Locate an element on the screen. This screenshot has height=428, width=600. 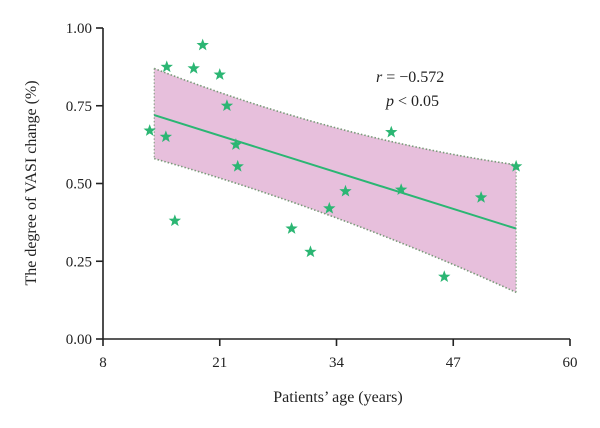
x-tick-label: 21 is located at coordinates (219, 363).